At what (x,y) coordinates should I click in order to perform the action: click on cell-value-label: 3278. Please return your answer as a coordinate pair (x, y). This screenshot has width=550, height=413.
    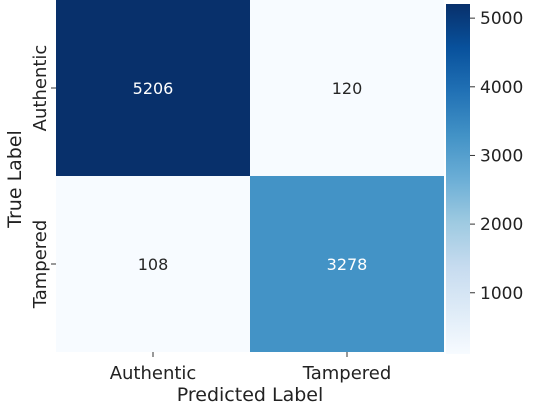
    Looking at the image, I should click on (347, 264).